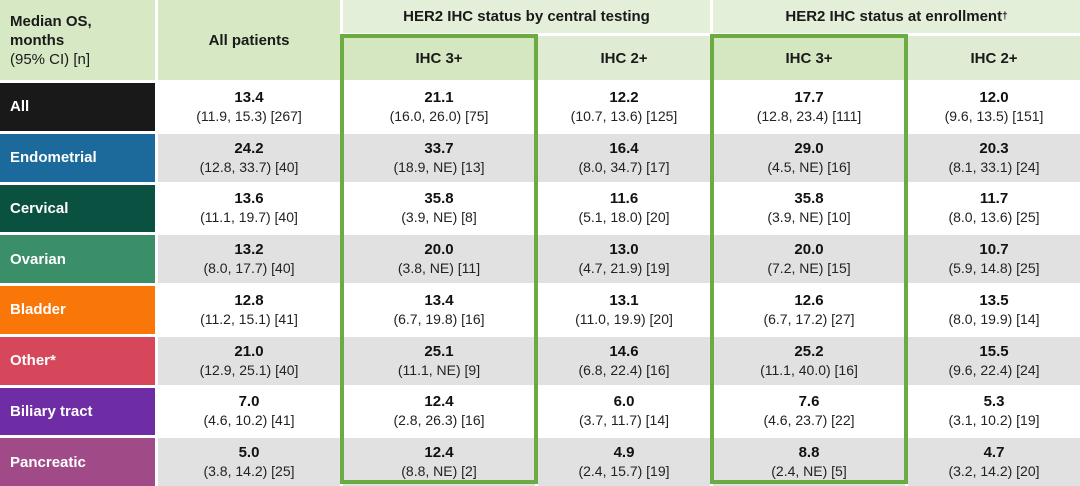  I want to click on table-cell: 11.6 (5.1, 18.0) [20], so click(624, 208).